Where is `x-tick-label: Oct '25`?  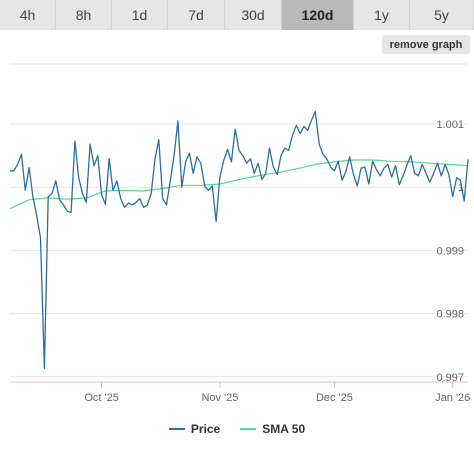 x-tick-label: Oct '25 is located at coordinates (101, 398).